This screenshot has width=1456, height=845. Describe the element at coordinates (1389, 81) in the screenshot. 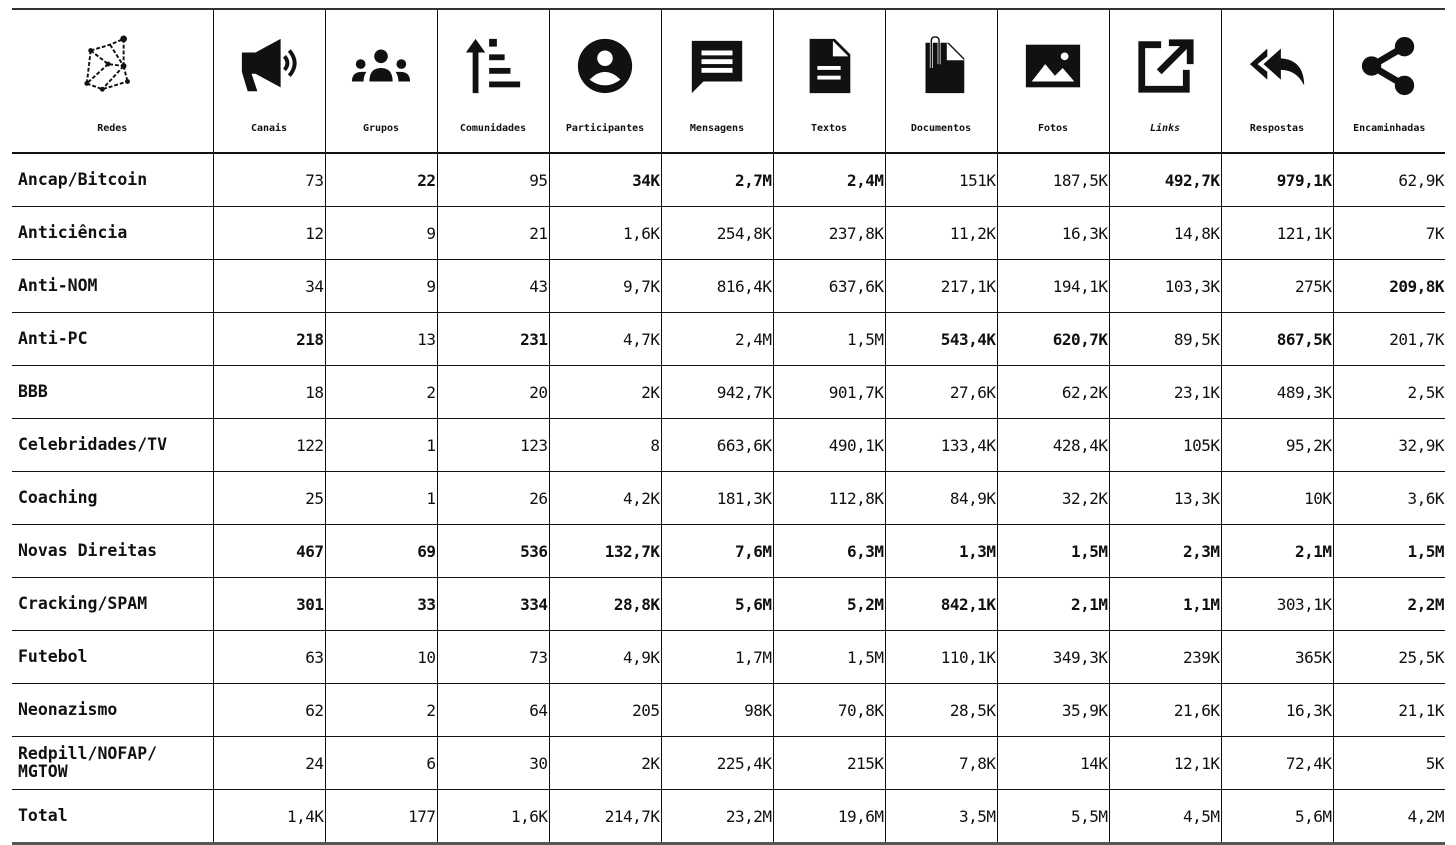

I see `column-header-encaminhadas: Encaminhadas` at that location.